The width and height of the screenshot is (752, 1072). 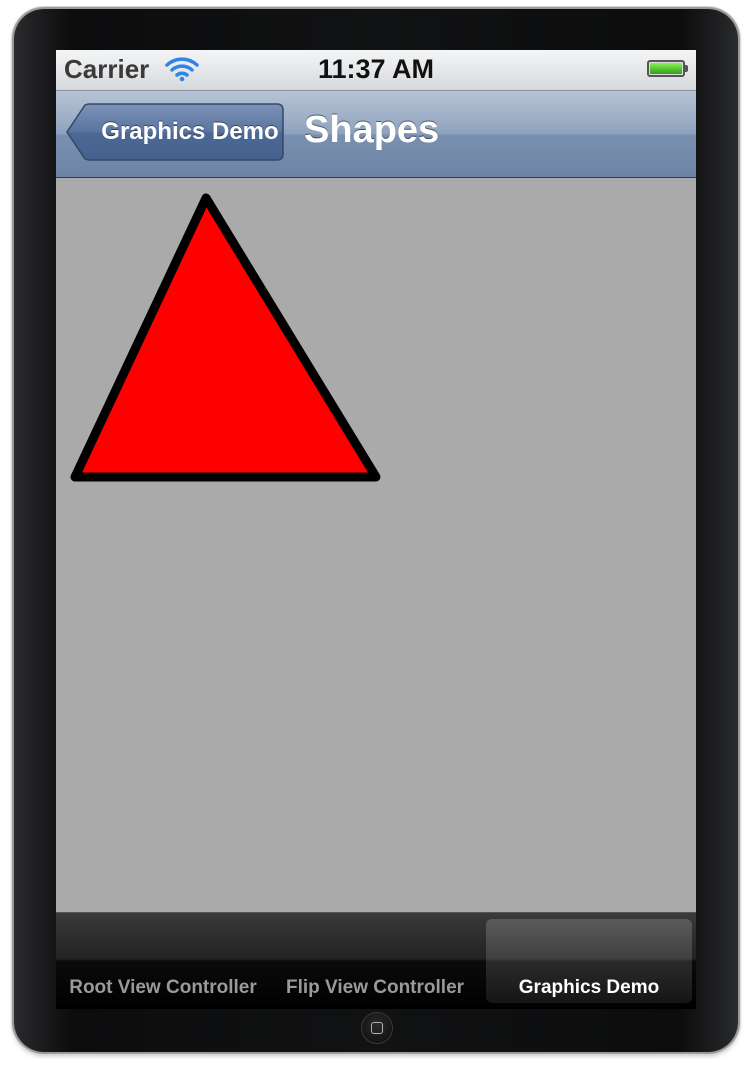 What do you see at coordinates (163, 961) in the screenshot?
I see `tab-root-view-controller: Root View Controller` at bounding box center [163, 961].